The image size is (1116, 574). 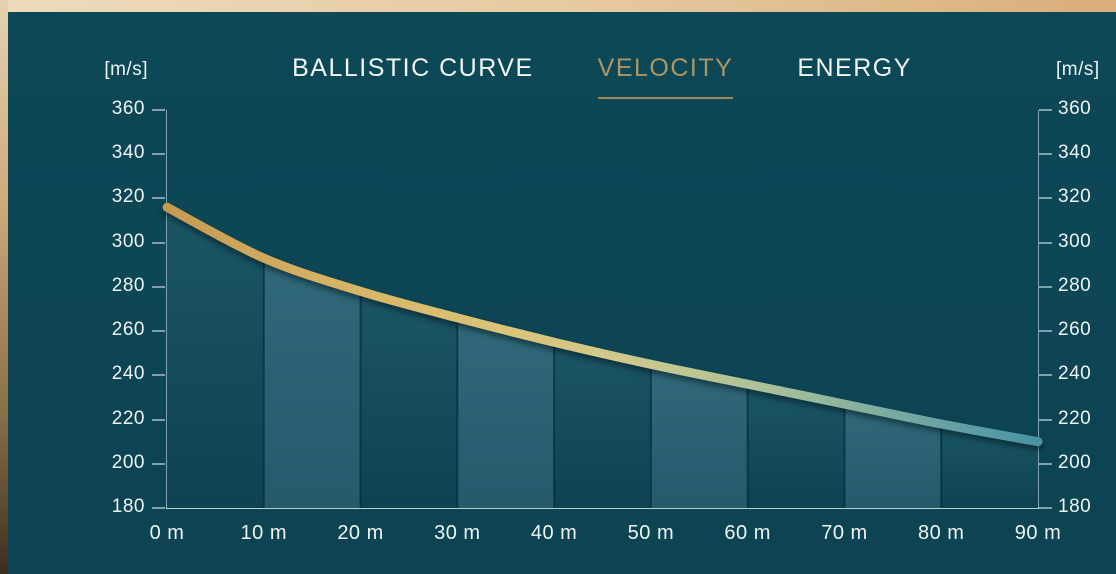 I want to click on y-axis-unit-left: [m/s], so click(x=126, y=69).